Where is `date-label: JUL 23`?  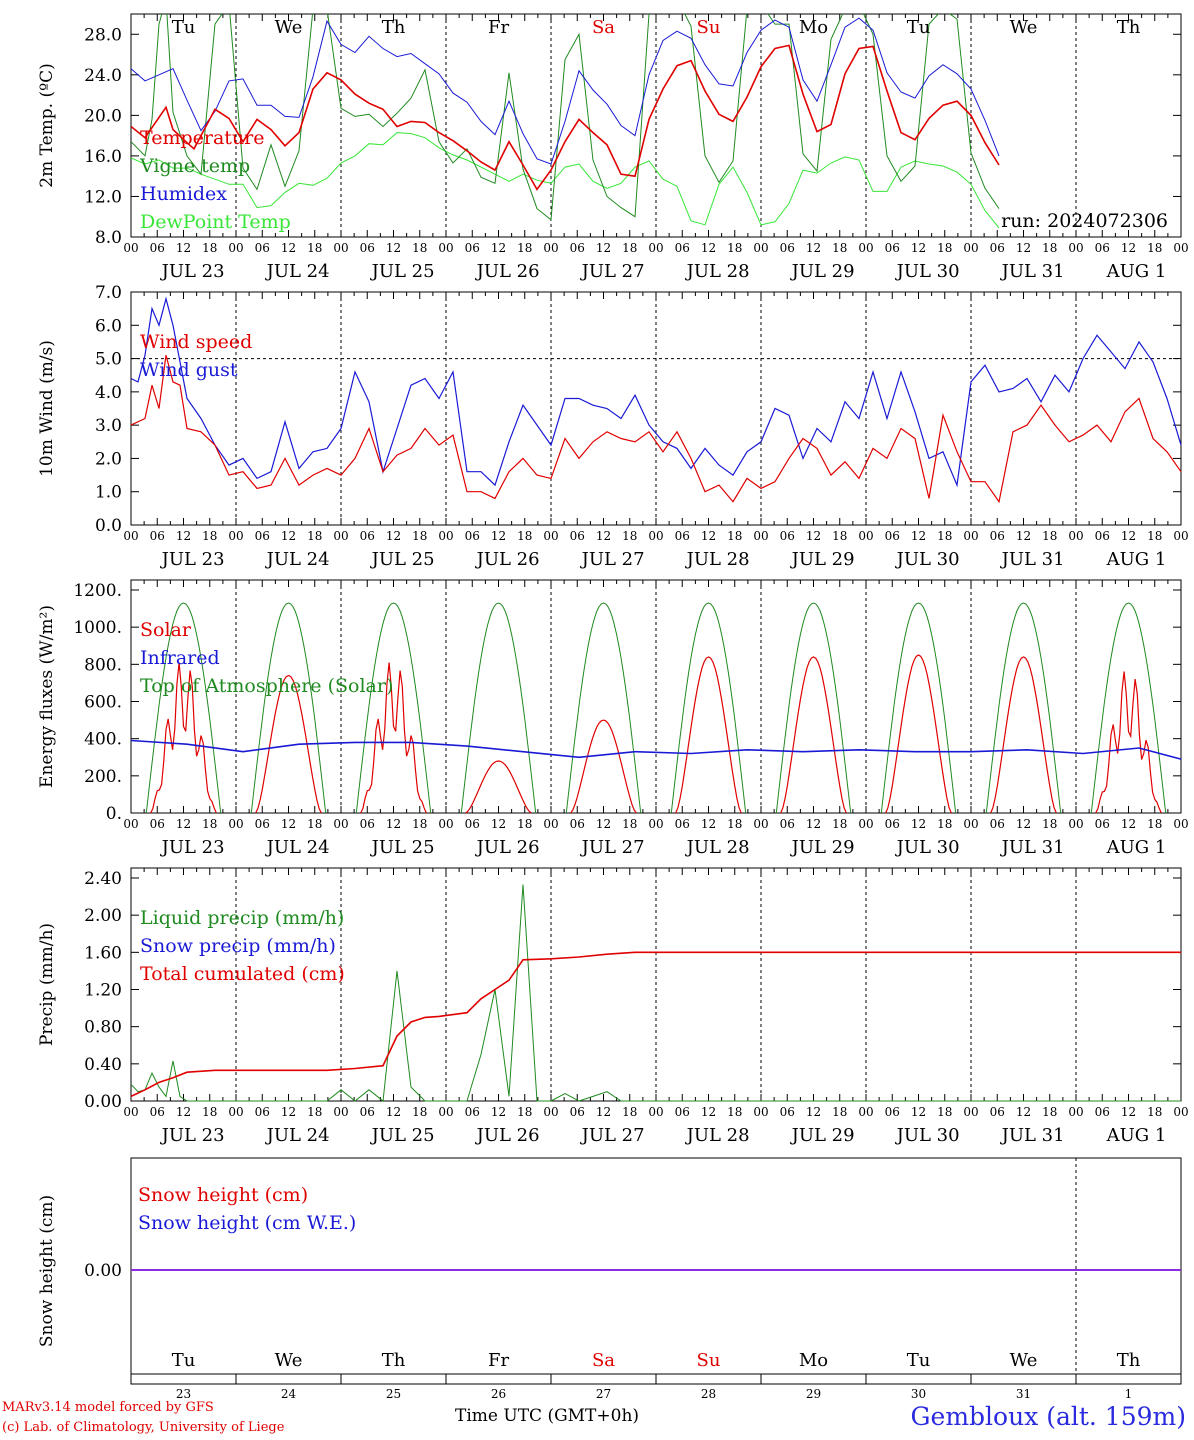
date-label: JUL 23 is located at coordinates (192, 1135).